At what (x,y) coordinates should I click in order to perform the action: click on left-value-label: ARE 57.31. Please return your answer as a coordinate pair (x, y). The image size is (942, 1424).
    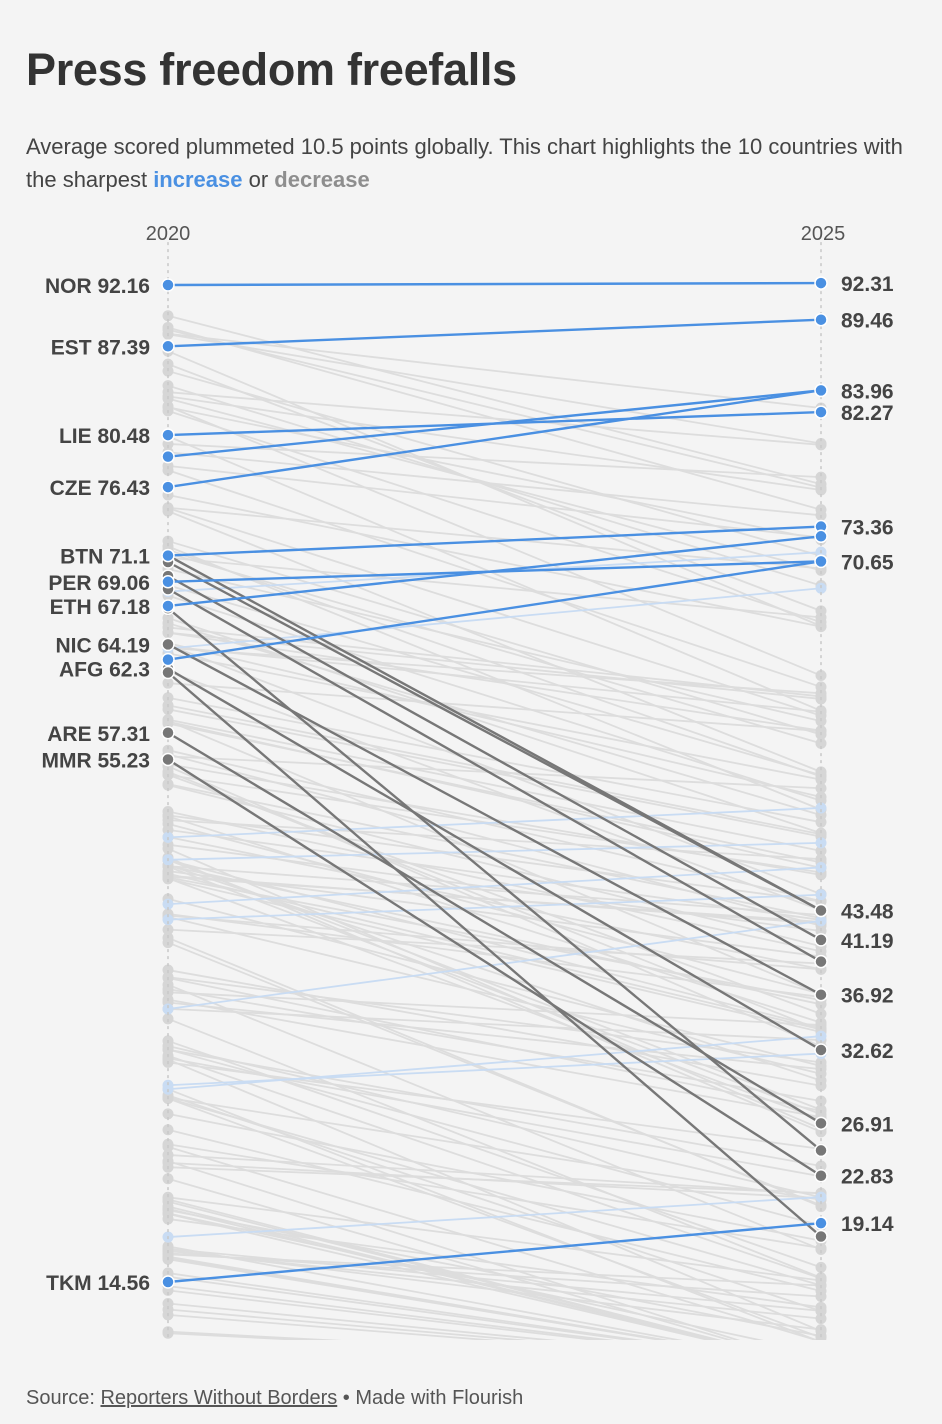
    Looking at the image, I should click on (98, 734).